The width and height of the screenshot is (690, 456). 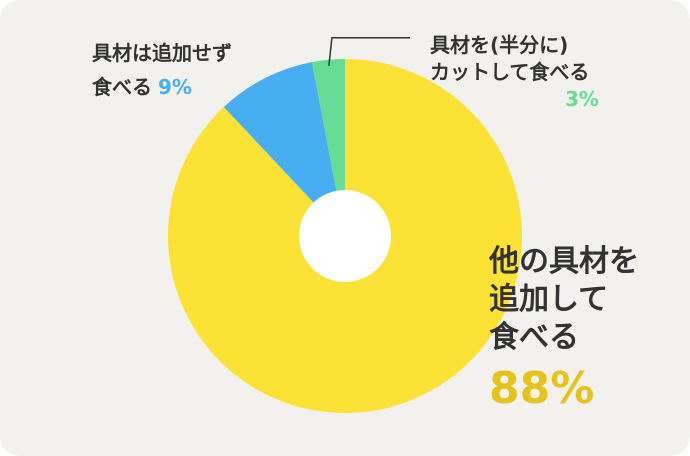 What do you see at coordinates (345, 236) in the screenshot?
I see `donut-hole` at bounding box center [345, 236].